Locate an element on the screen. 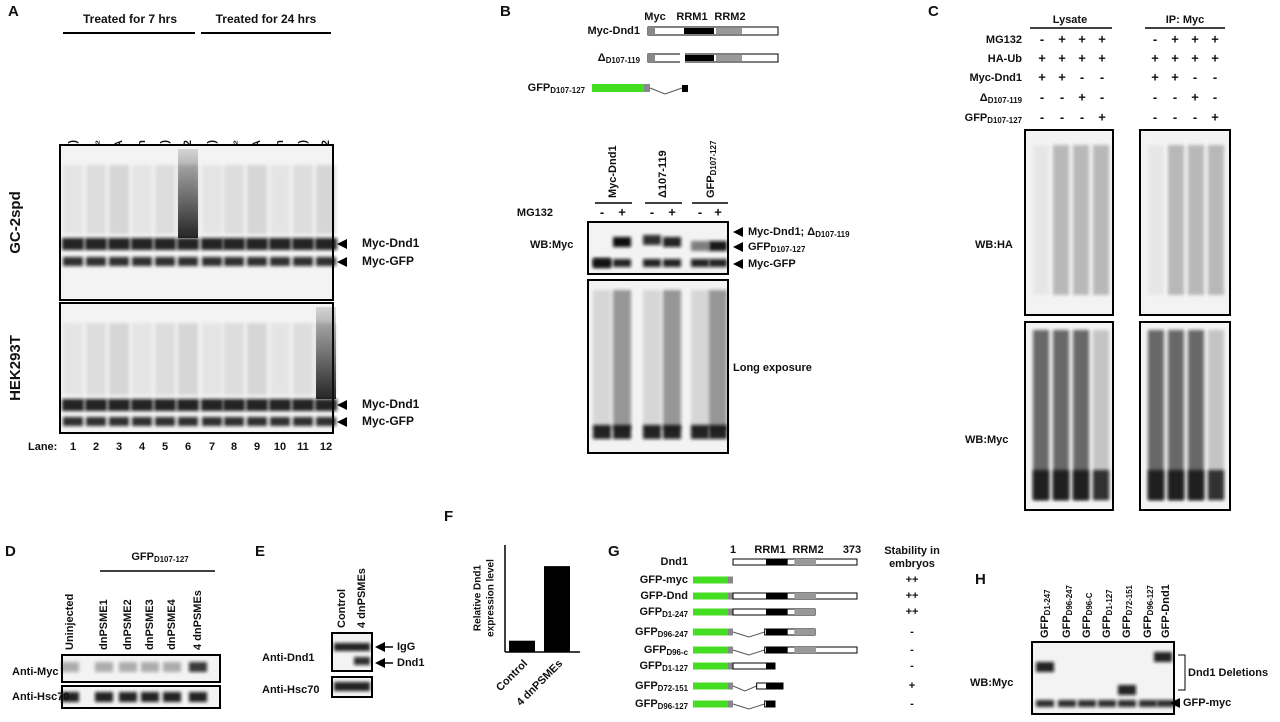 The height and width of the screenshot is (722, 1280). y-axis-label: Relative Dnd1 is located at coordinates (478, 597).